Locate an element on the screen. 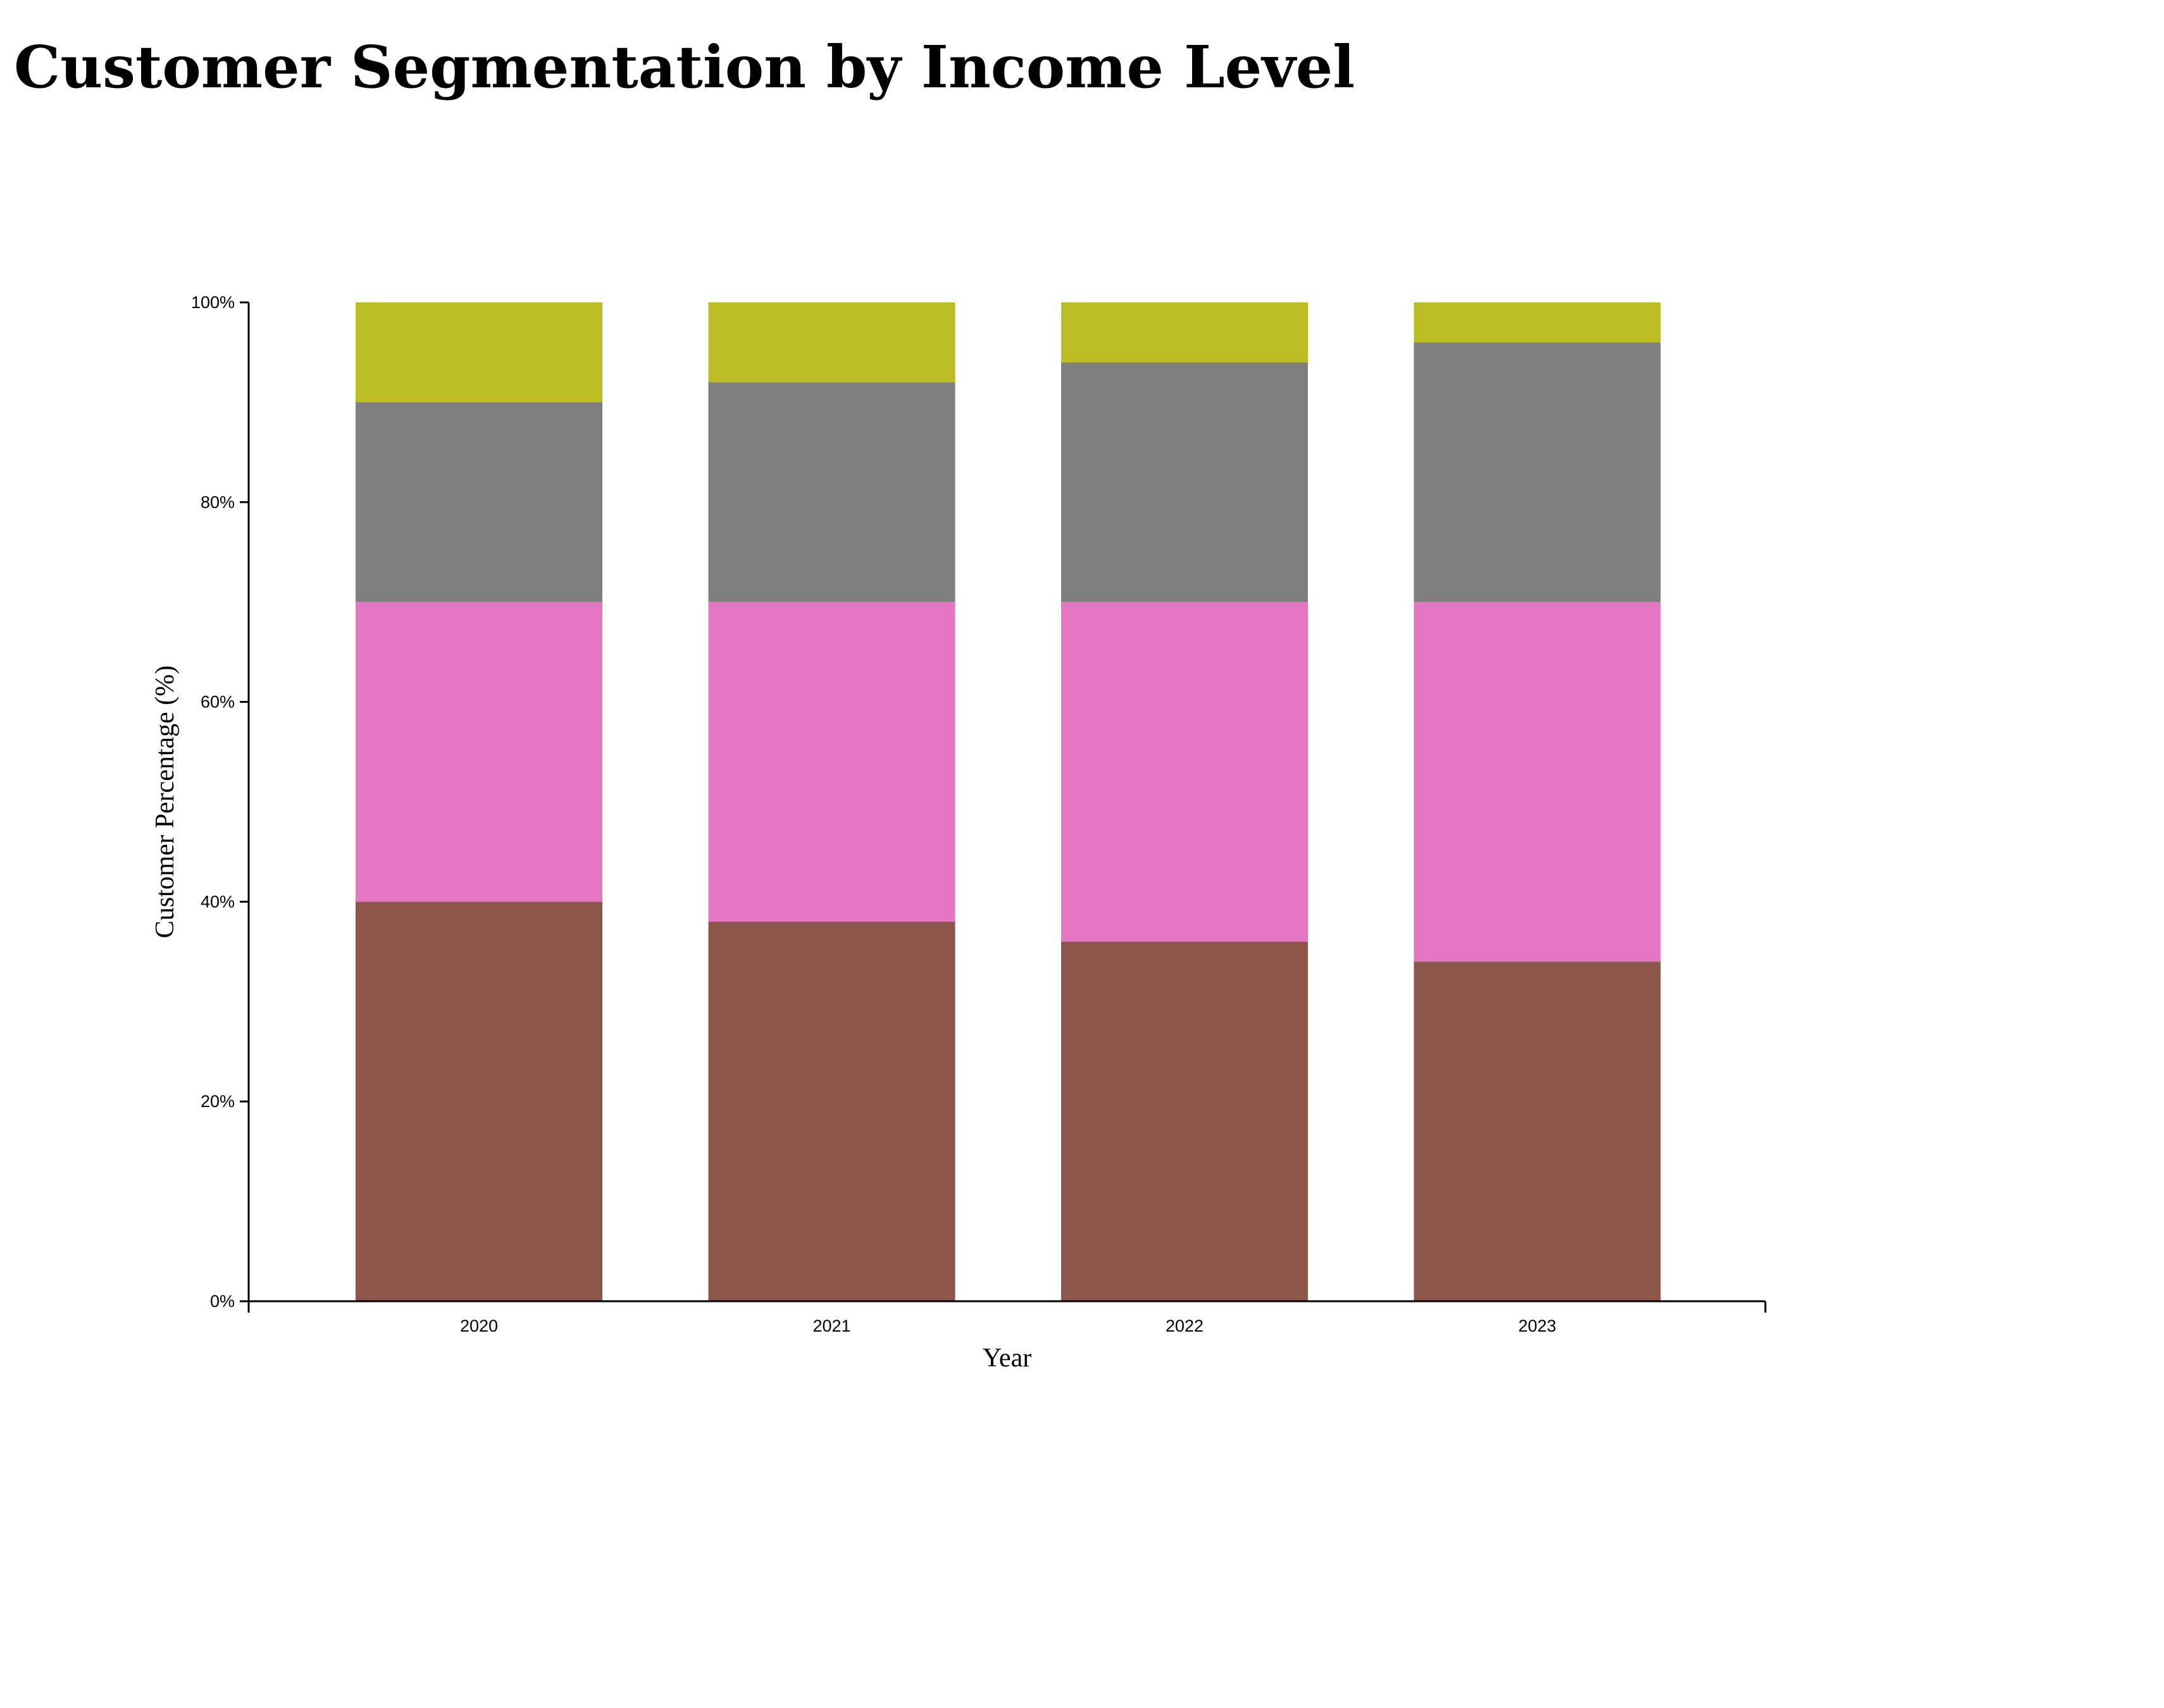  x-axis-title: Year is located at coordinates (1007, 1358).